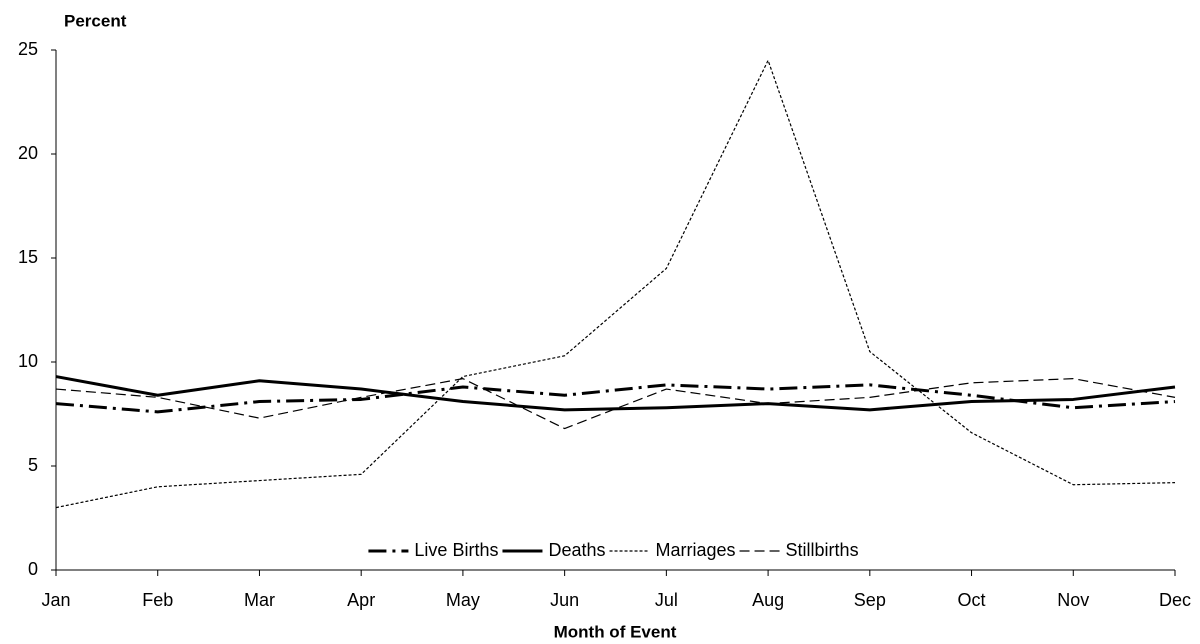  What do you see at coordinates (157, 600) in the screenshot?
I see `x-tick-label: Feb` at bounding box center [157, 600].